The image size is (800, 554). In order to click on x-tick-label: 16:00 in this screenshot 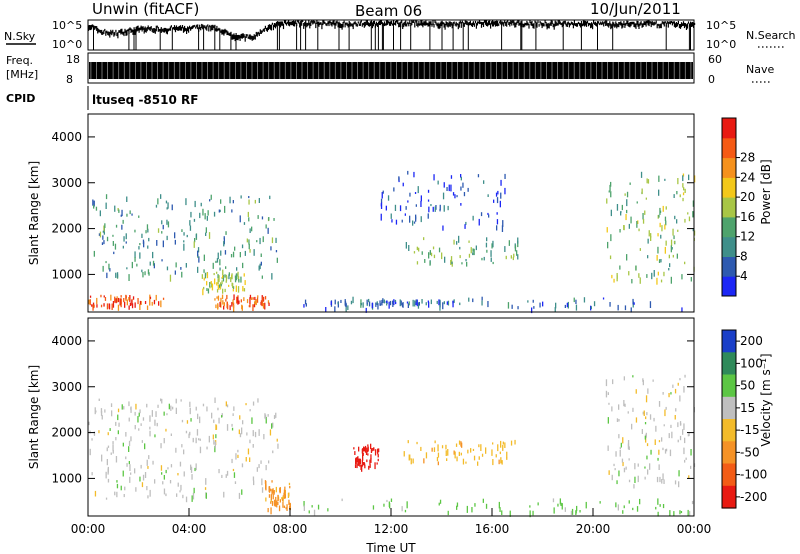, I will do `click(492, 529)`.